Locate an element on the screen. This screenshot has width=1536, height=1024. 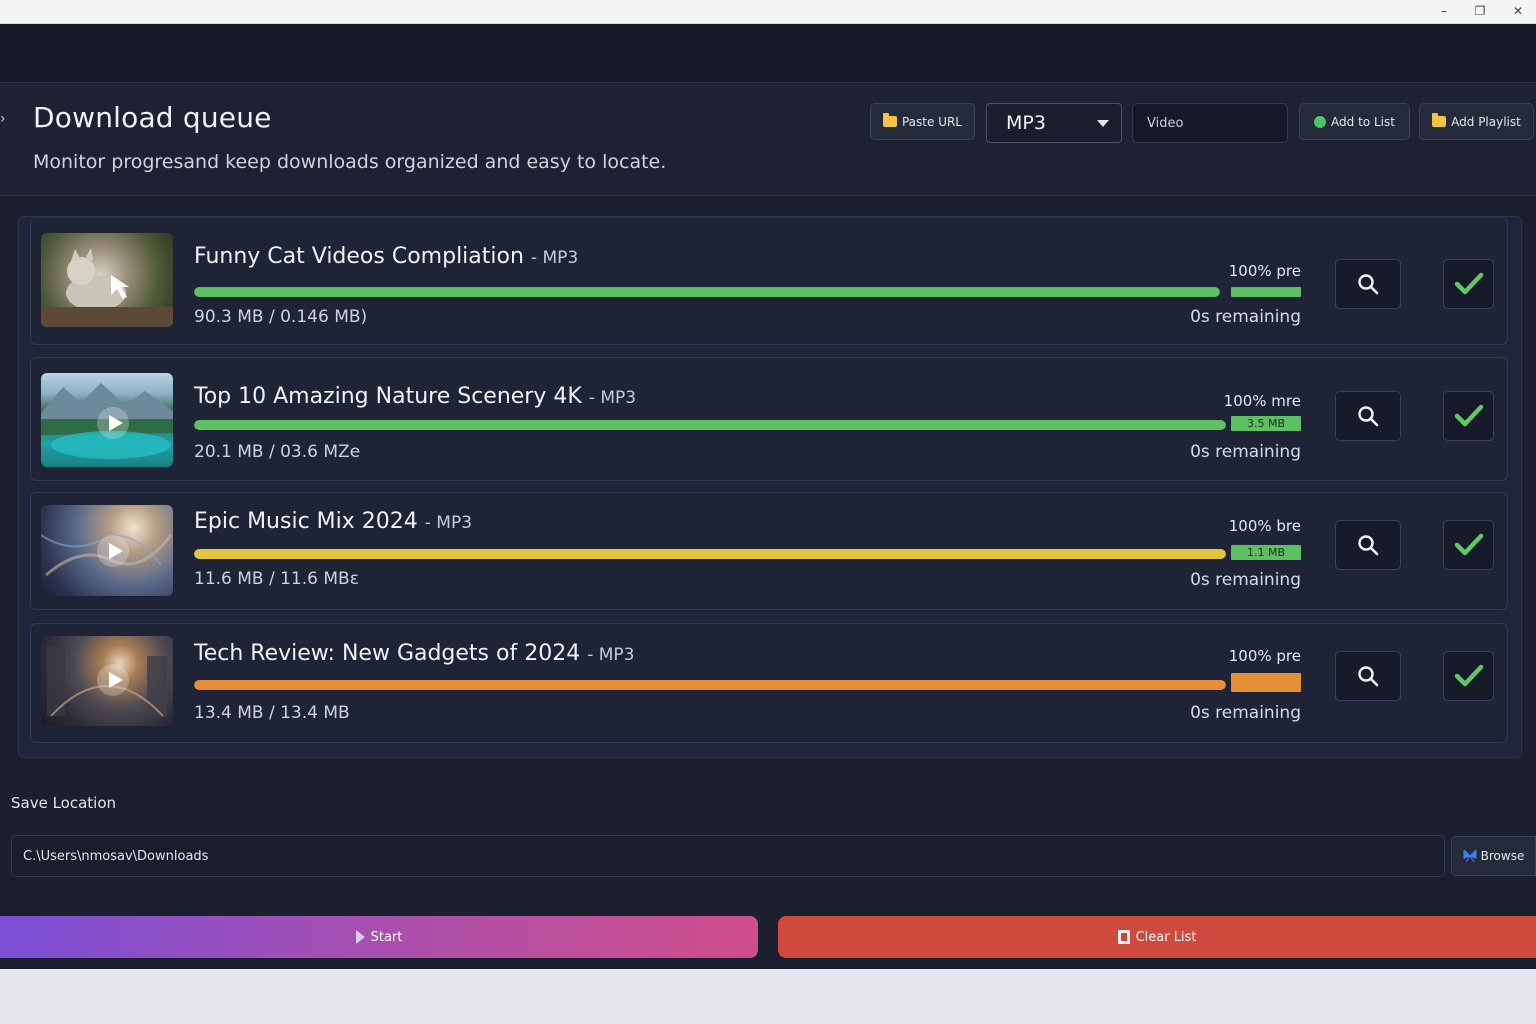
size-label: 13.4 MB / 13.4 MB is located at coordinates (272, 713).